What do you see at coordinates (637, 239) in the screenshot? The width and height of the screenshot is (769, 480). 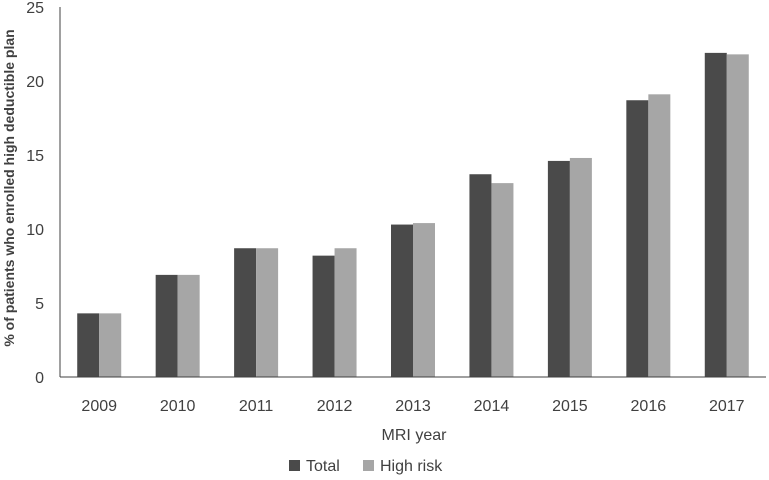 I see `bar-total-2016` at bounding box center [637, 239].